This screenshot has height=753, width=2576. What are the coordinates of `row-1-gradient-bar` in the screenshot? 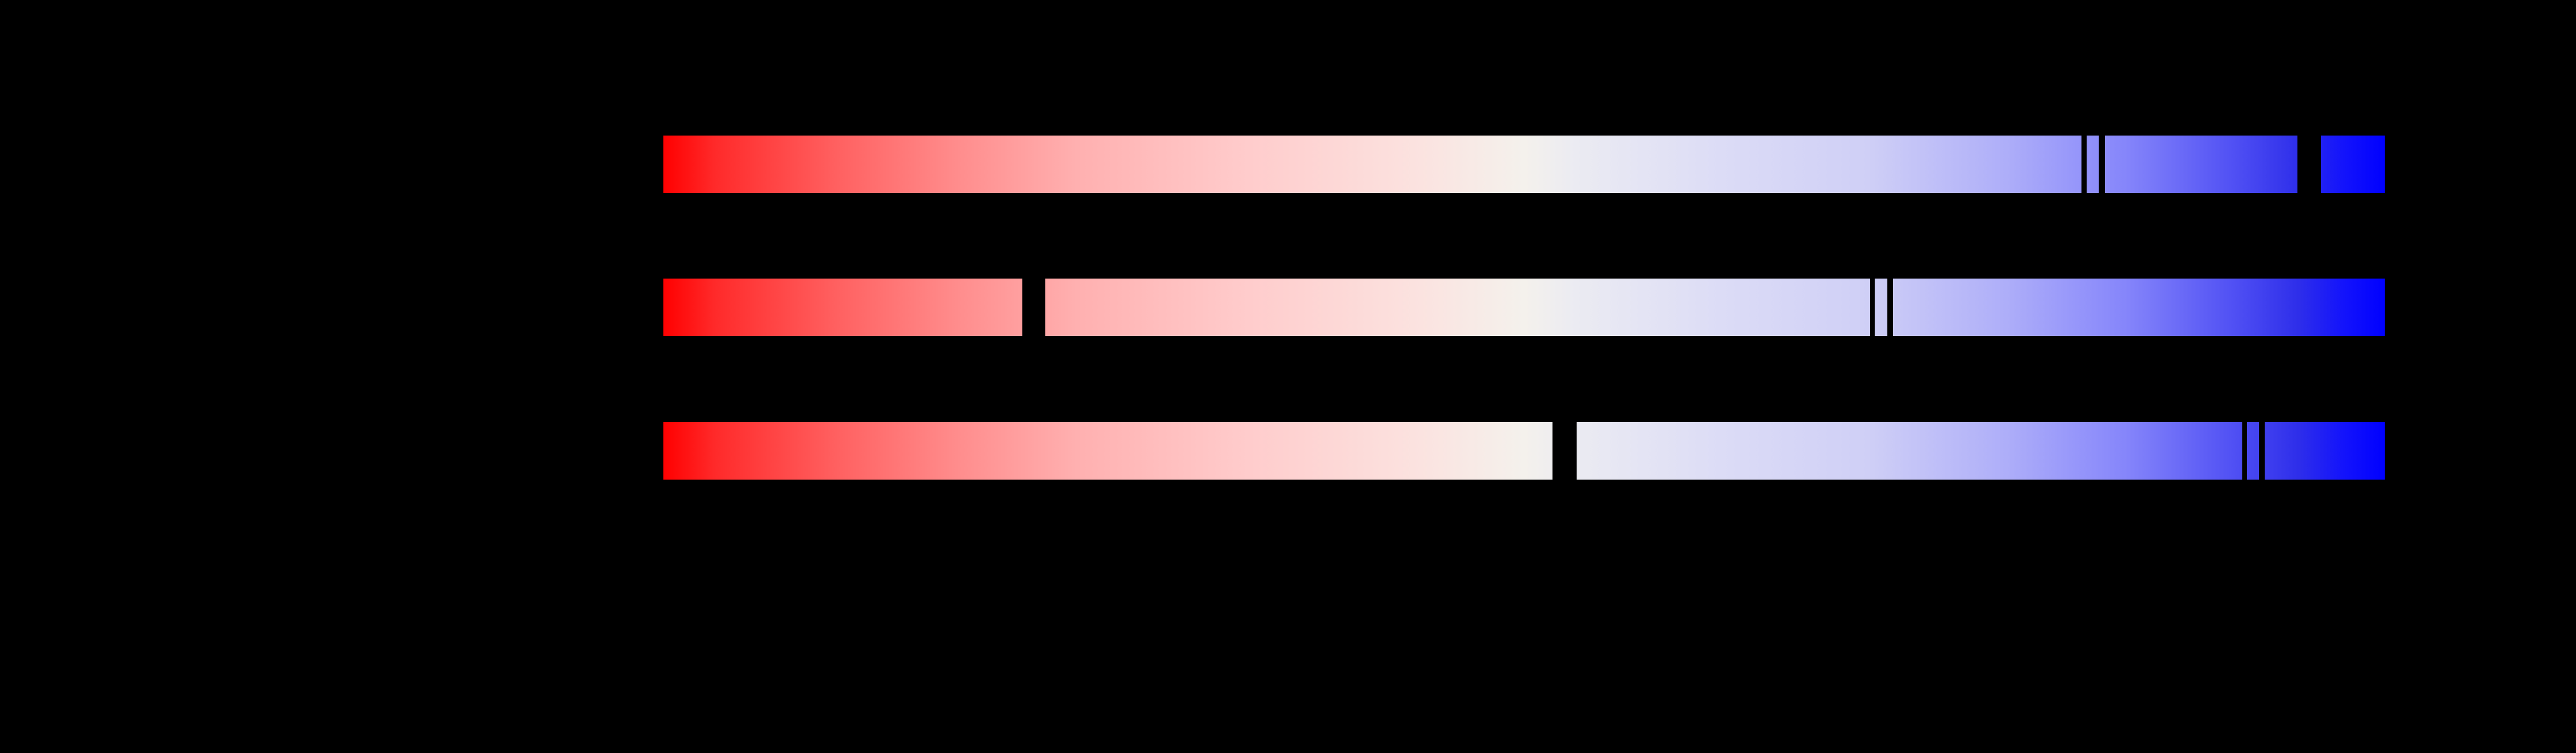 It's located at (1524, 164).